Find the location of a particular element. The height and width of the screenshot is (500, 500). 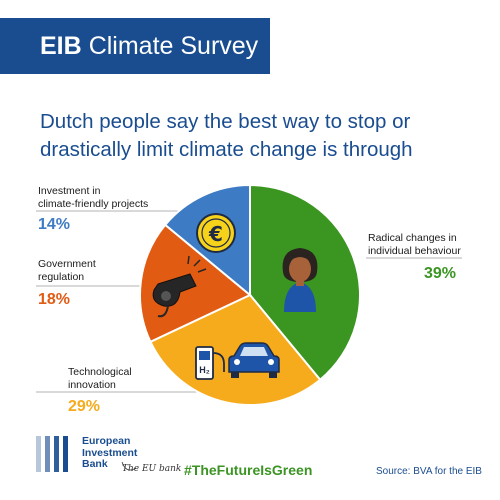

label-technological-innovation: Technological innovation is located at coordinates (100, 378).